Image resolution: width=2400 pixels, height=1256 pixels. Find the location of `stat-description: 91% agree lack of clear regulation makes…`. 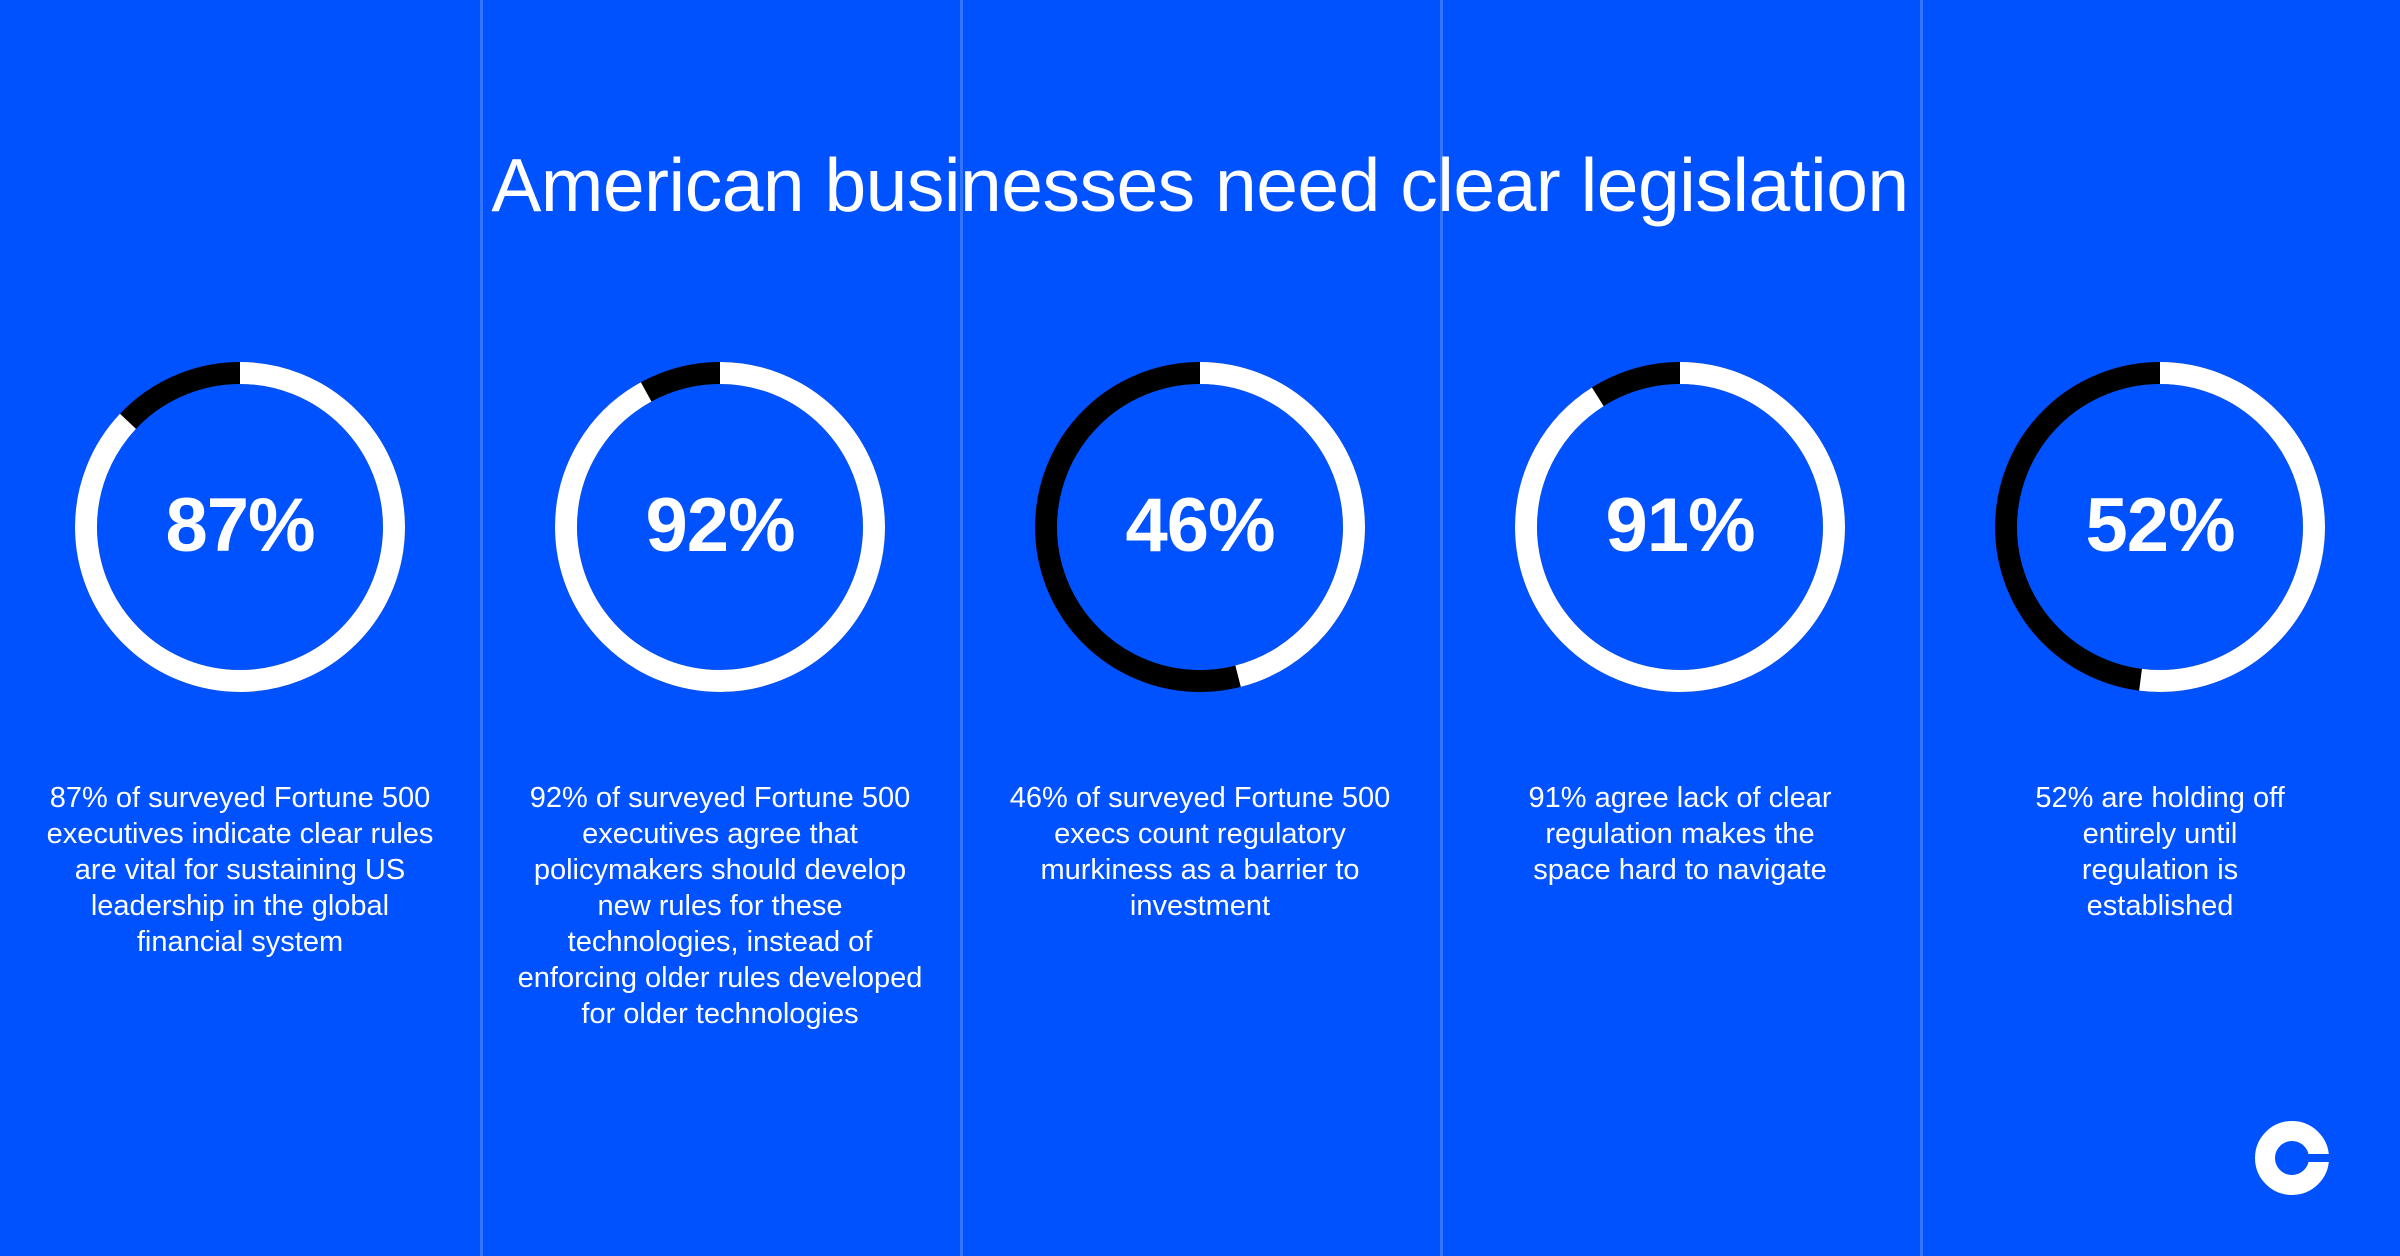

stat-description: 91% agree lack of clear regulation makes… is located at coordinates (1680, 834).